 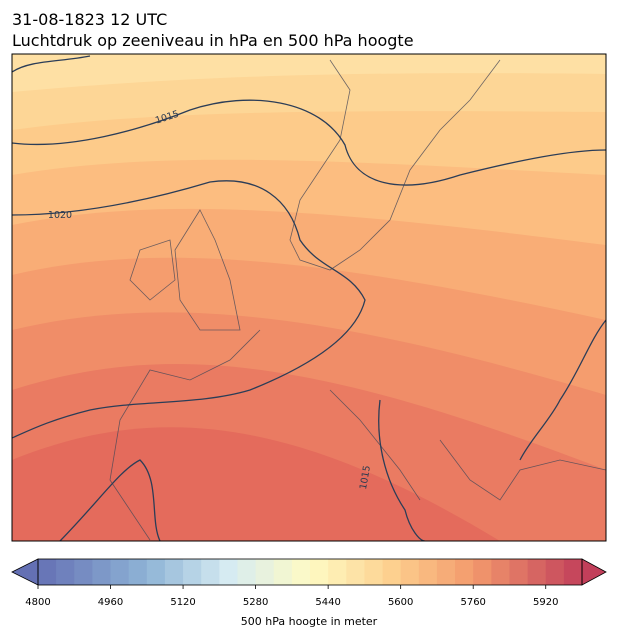 I want to click on colorbar-extend-low, so click(x=25, y=572).